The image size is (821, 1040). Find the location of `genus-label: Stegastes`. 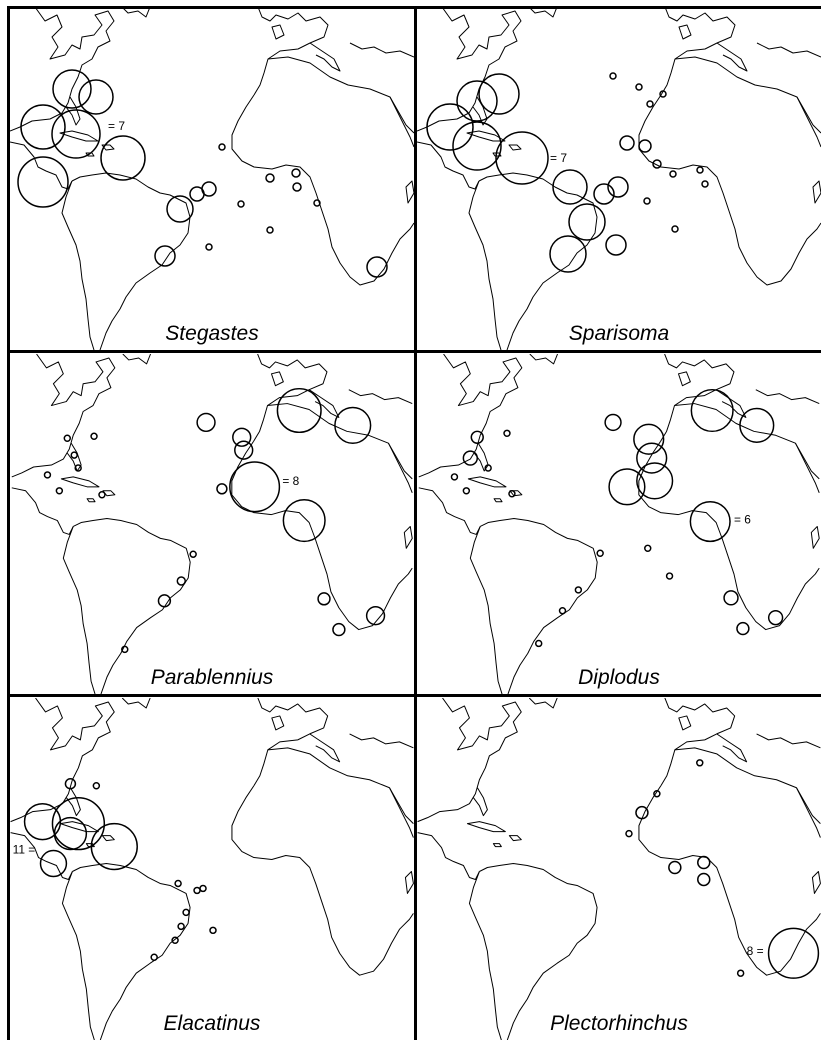

genus-label: Stegastes is located at coordinates (212, 333).